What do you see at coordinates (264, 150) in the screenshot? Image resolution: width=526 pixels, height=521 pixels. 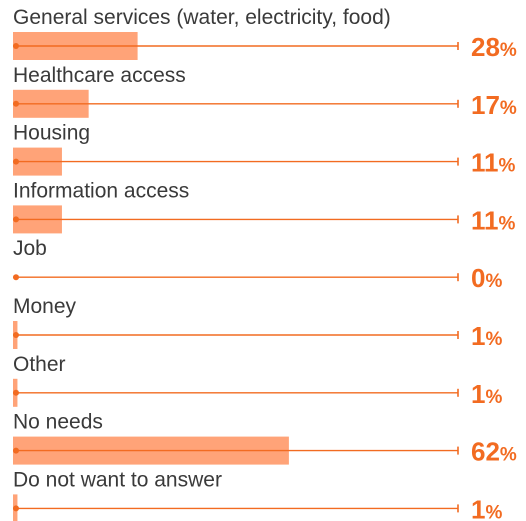 I see `bar-row: Housing 11%` at bounding box center [264, 150].